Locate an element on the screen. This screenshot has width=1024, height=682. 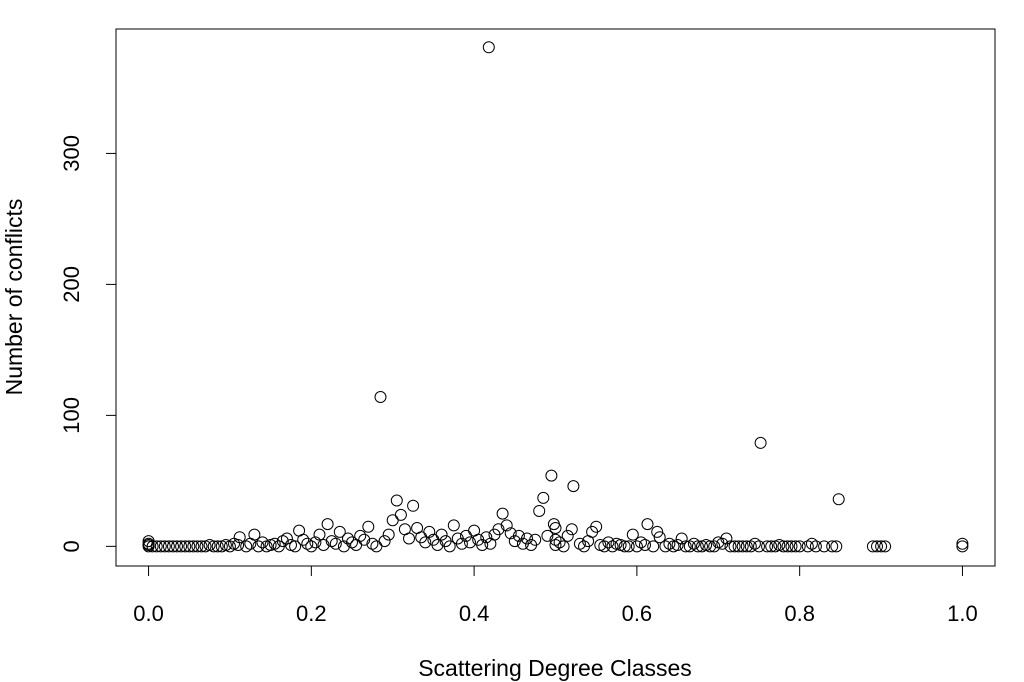
x-axis-label: Scattering Degree Classes is located at coordinates (555, 668).